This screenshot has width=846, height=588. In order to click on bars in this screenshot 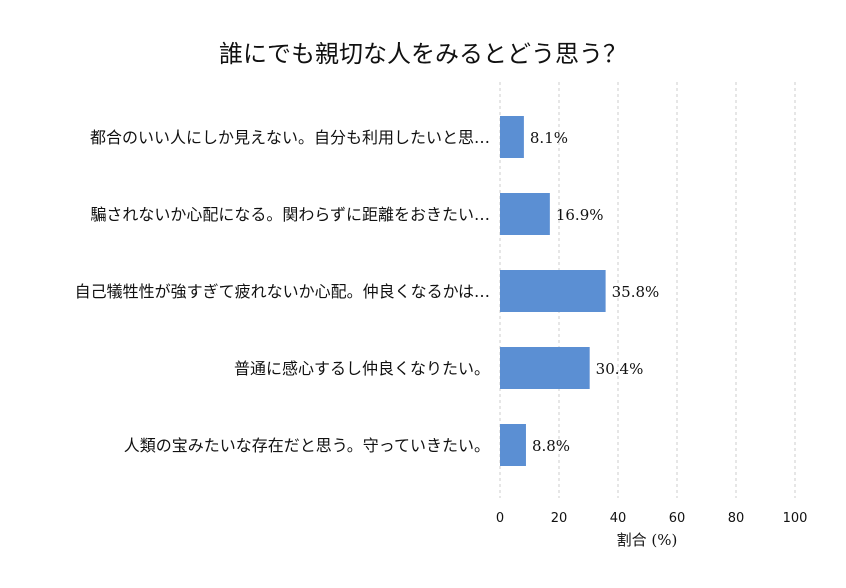, I will do `click(553, 291)`.